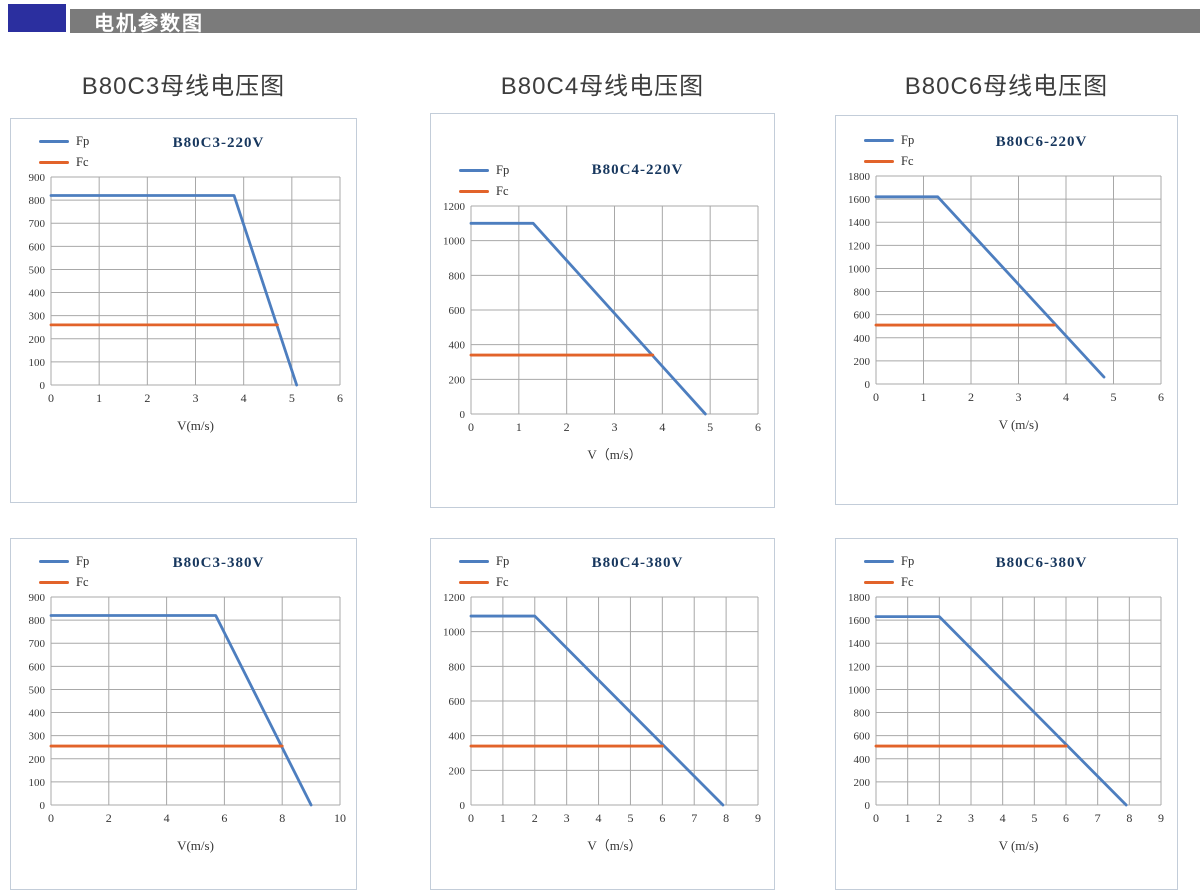 The width and height of the screenshot is (1200, 892). I want to click on column-title-b80c6: B80C6母线电压图, so click(1006, 86).